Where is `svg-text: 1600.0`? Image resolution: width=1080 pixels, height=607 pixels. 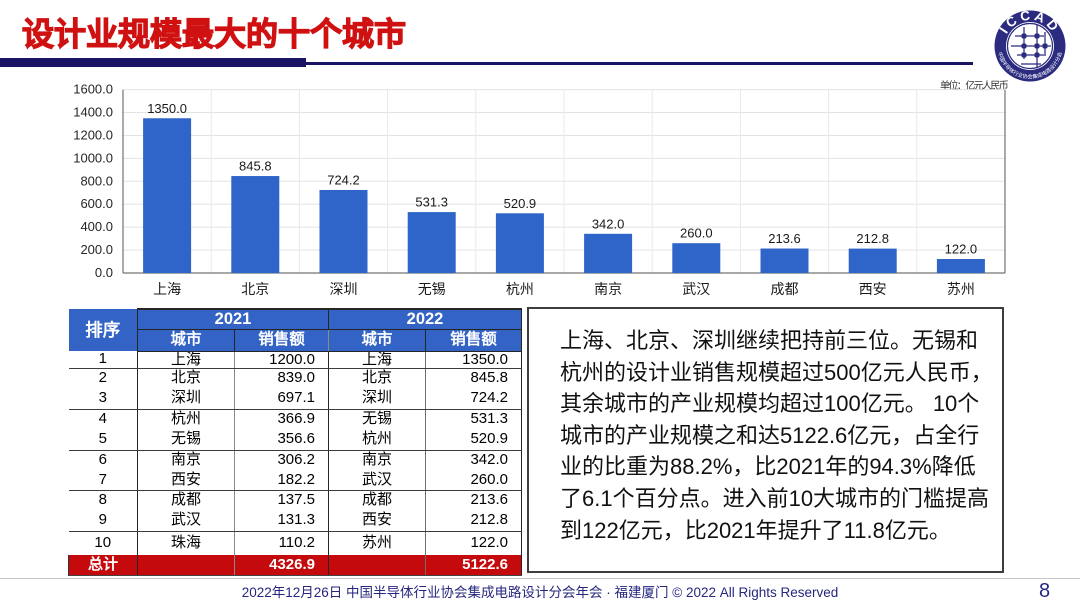 svg-text: 1600.0 is located at coordinates (93, 89).